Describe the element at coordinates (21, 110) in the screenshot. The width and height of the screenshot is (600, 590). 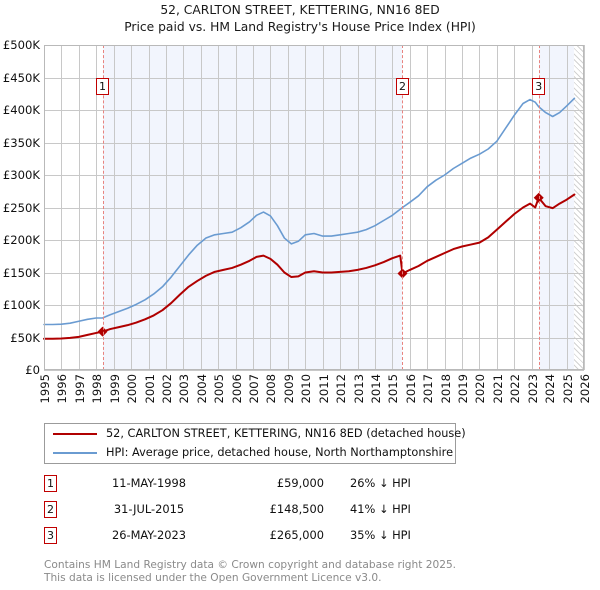
I see `y-tick-label: £400K` at that location.